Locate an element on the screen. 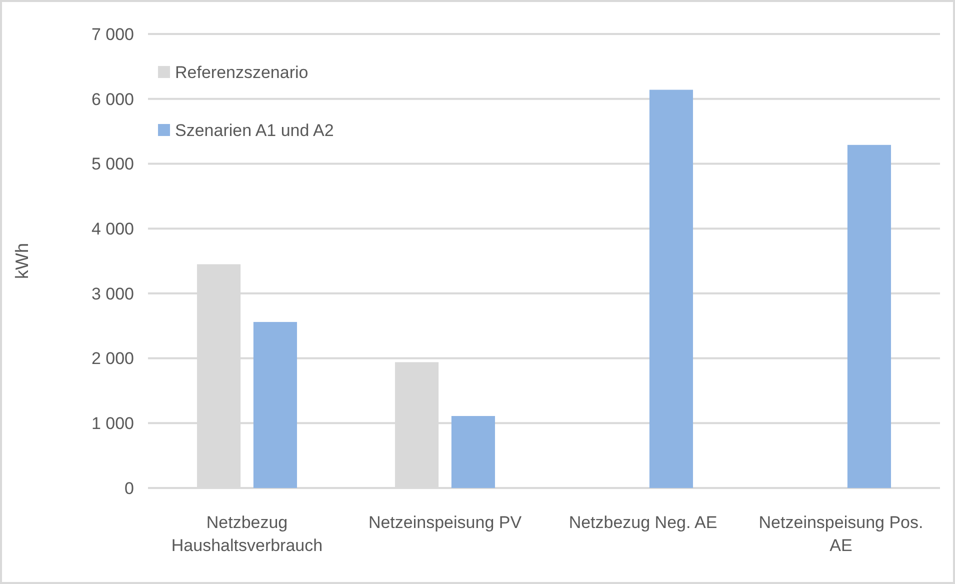 This screenshot has width=955, height=584. y-tick-label: 7 000 is located at coordinates (112, 34).